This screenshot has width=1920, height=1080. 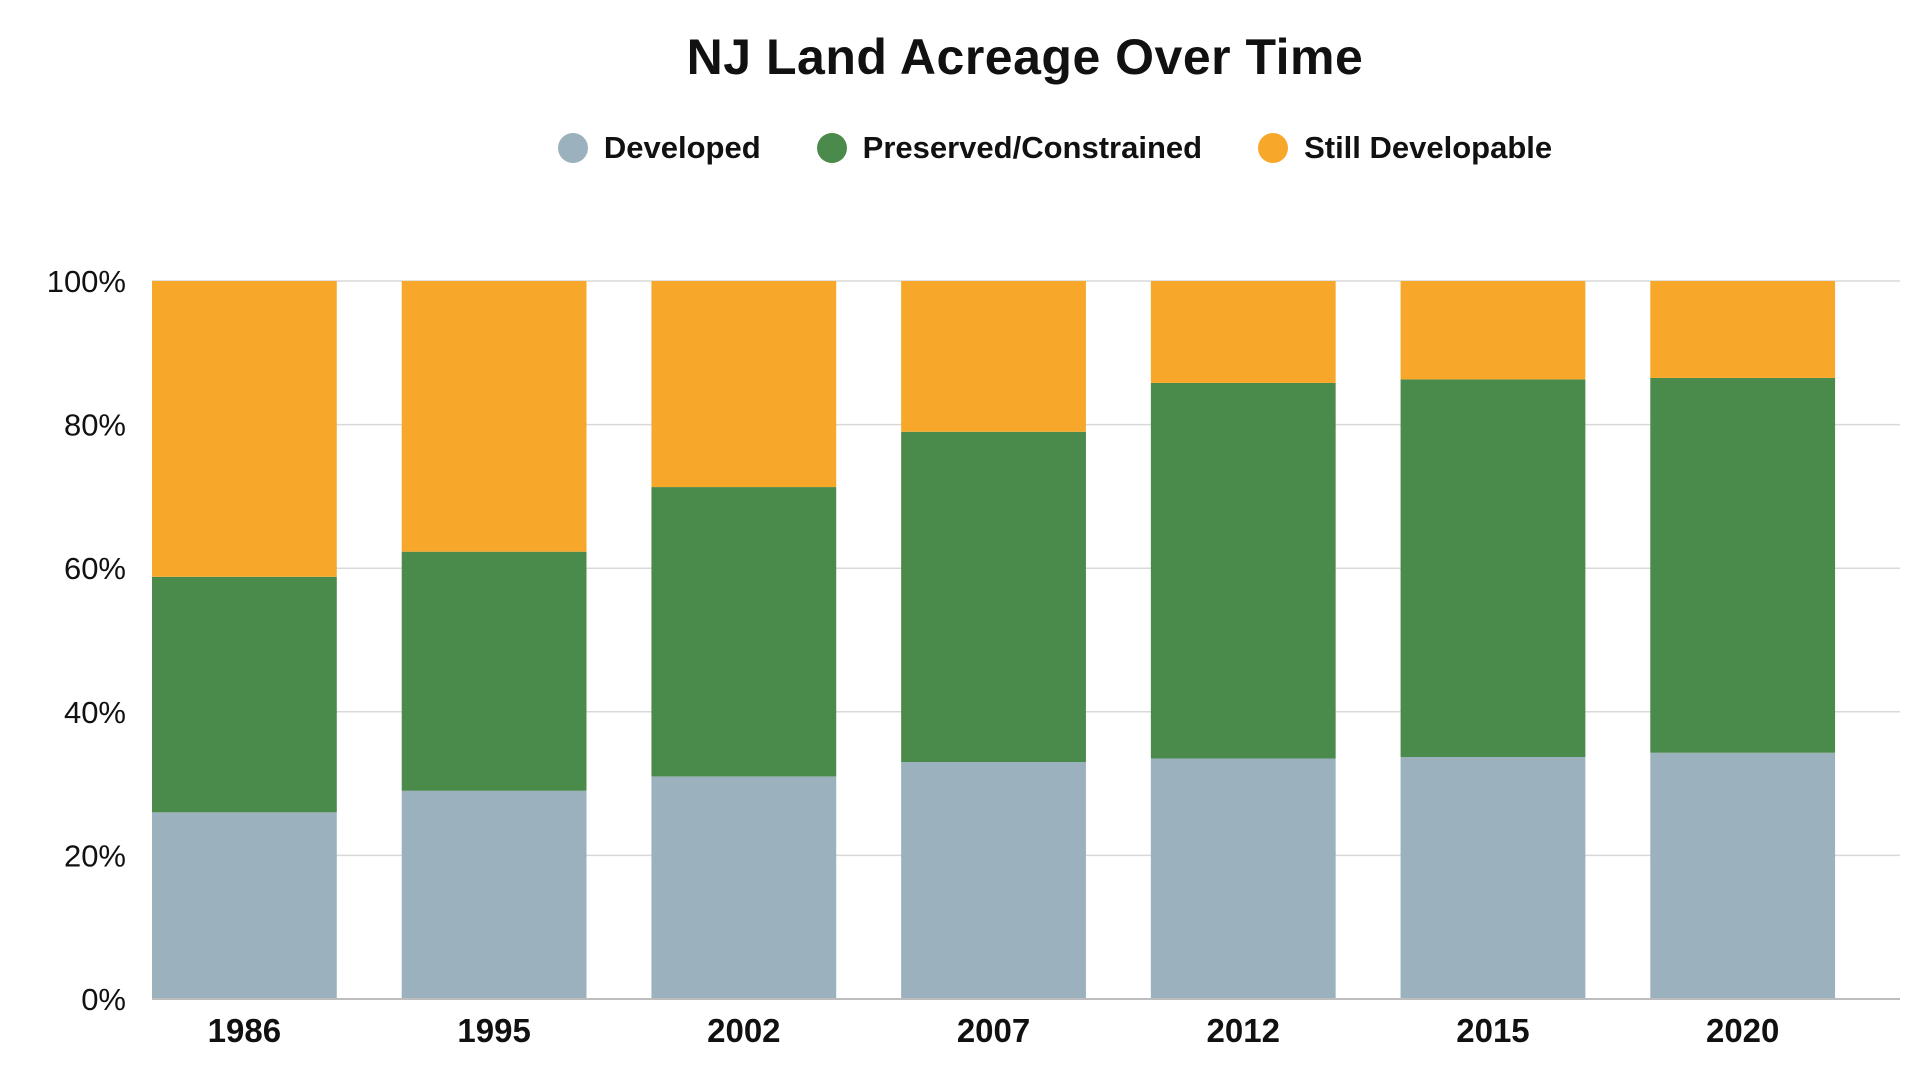 I want to click on legend-item-still-developable: Still Developable, so click(x=1405, y=148).